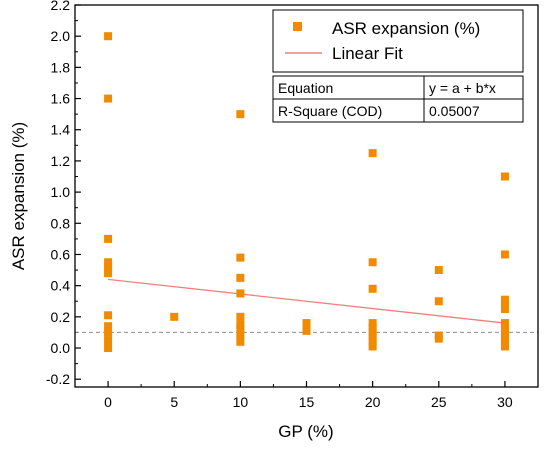 This screenshot has width=550, height=454. I want to click on x-tick-label: 15, so click(307, 402).